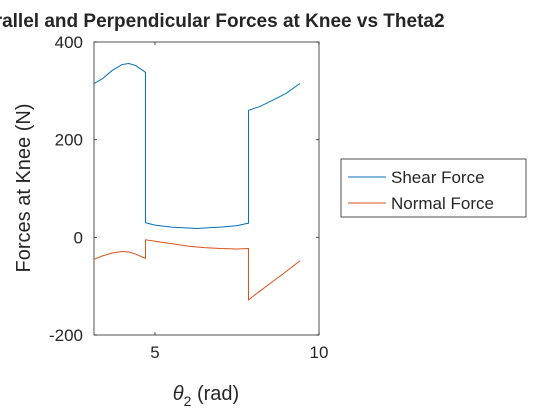  I want to click on x-axis-label-subscript: 2, so click(188, 401).